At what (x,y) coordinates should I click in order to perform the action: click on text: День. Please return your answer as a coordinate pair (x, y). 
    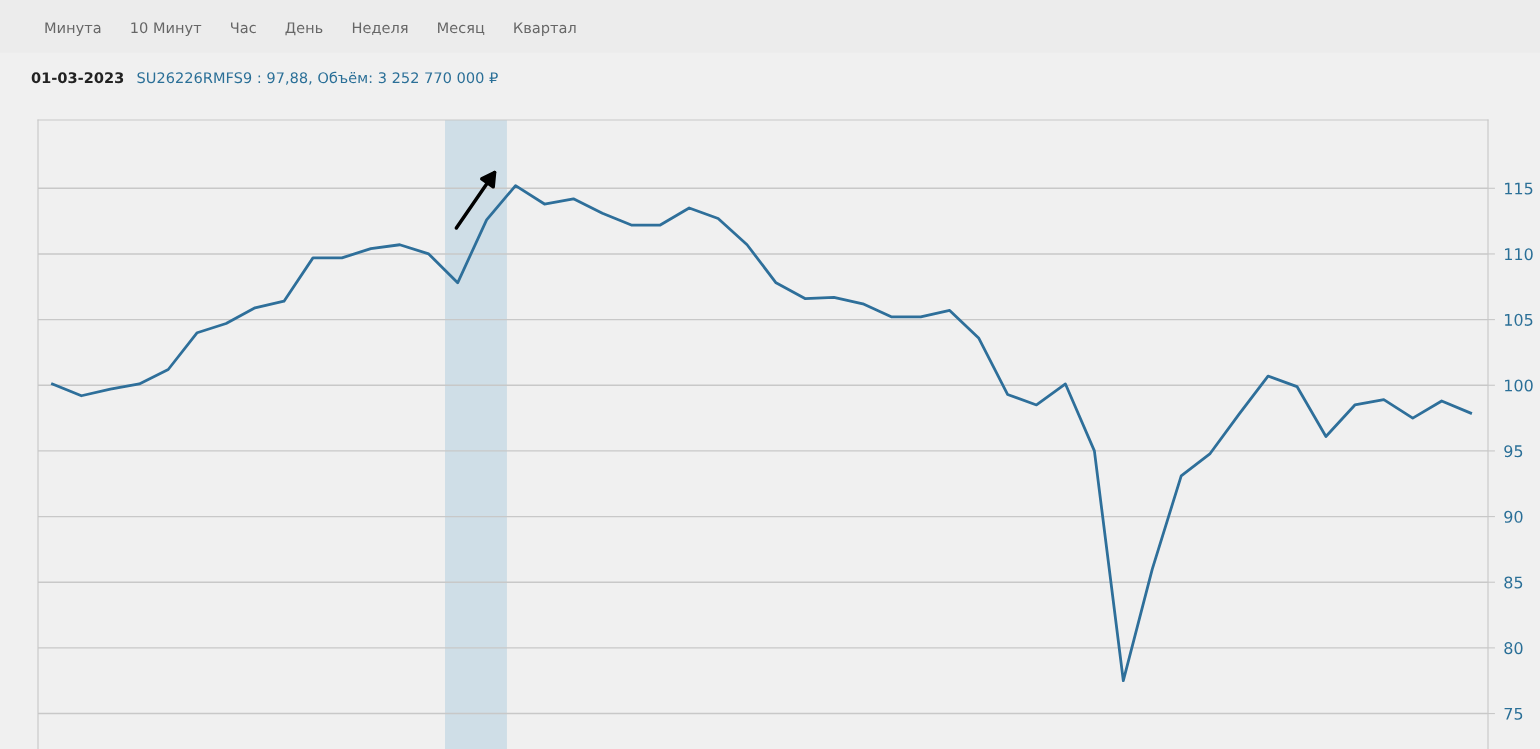
    Looking at the image, I should click on (304, 29).